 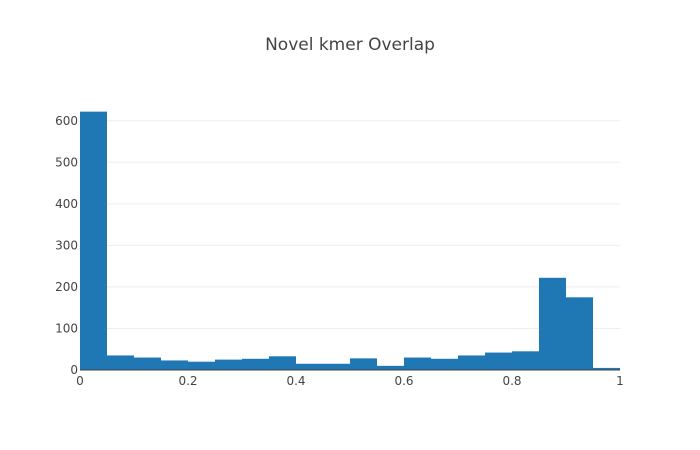 What do you see at coordinates (511, 381) in the screenshot?
I see `x-tick-label-4: 0.8` at bounding box center [511, 381].